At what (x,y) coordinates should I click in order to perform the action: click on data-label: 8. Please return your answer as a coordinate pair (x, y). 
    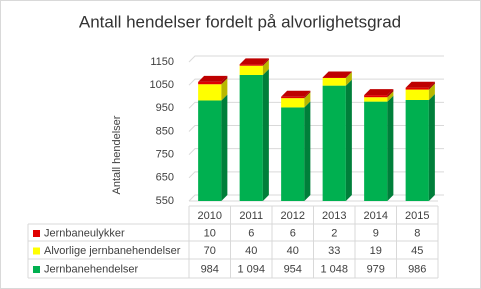
    Looking at the image, I should click on (417, 233).